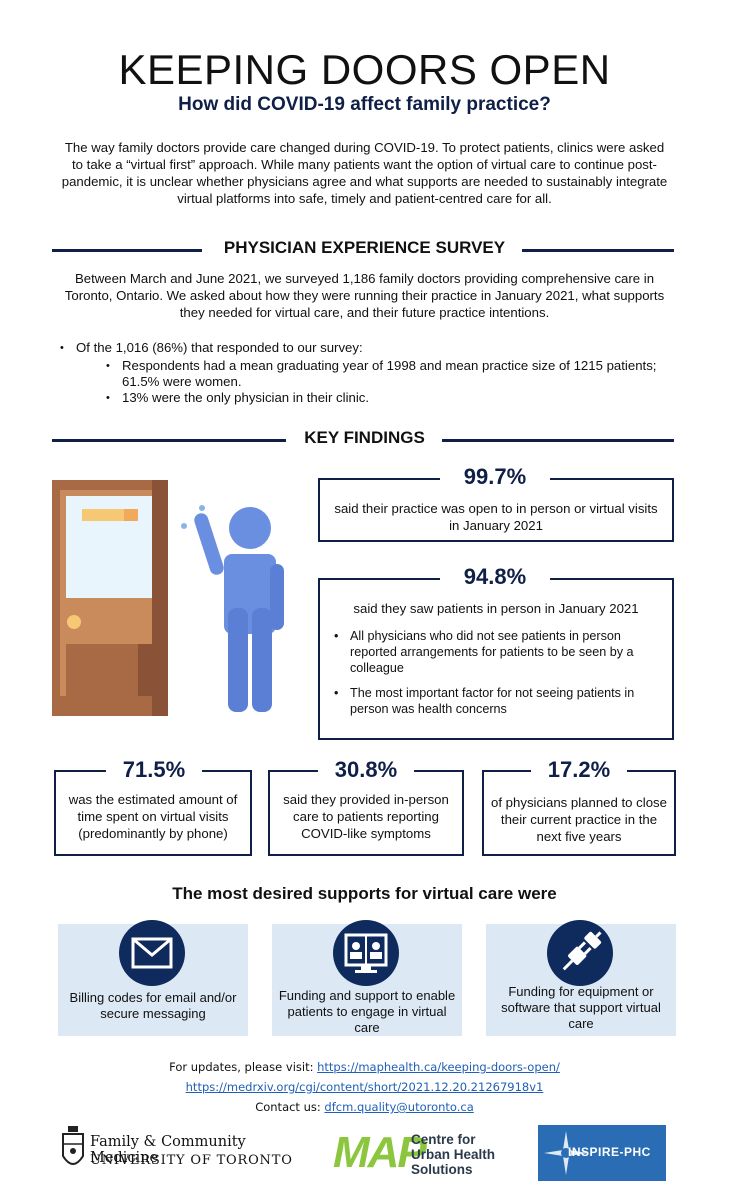  Describe the element at coordinates (609, 1152) in the screenshot. I see `inspire-logo-text: INSPIRE-PHC` at that location.